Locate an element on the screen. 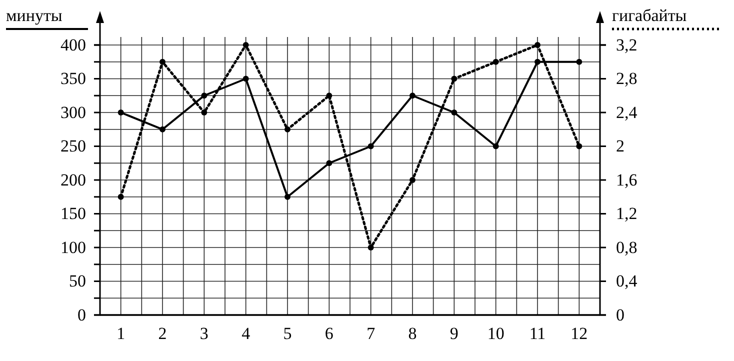 The height and width of the screenshot is (361, 734). y-axis-title: минуты is located at coordinates (34, 15).